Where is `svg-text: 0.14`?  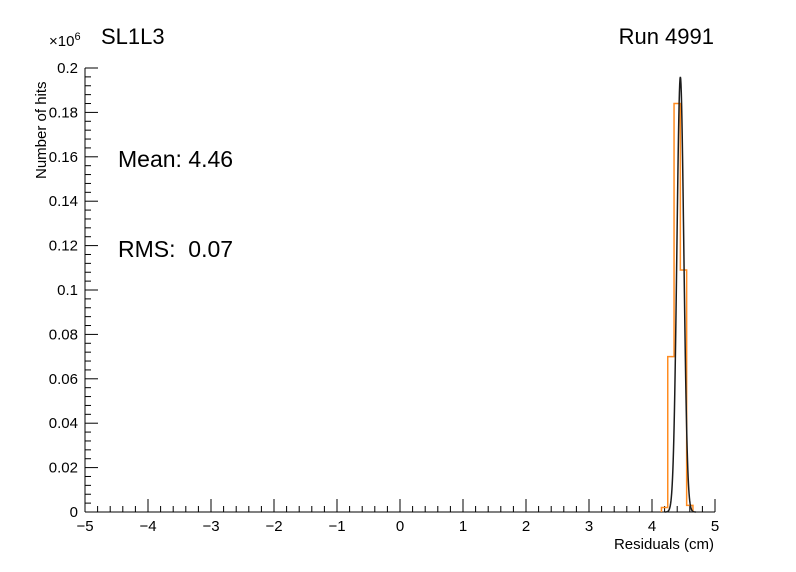
svg-text: 0.14 is located at coordinates (63, 201).